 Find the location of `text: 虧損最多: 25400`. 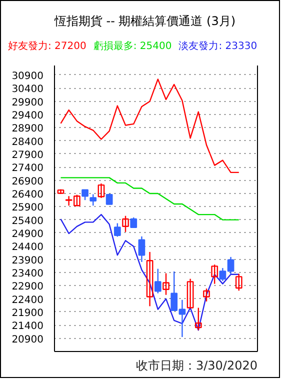

text: 虧損最多: 25400 is located at coordinates (132, 46).